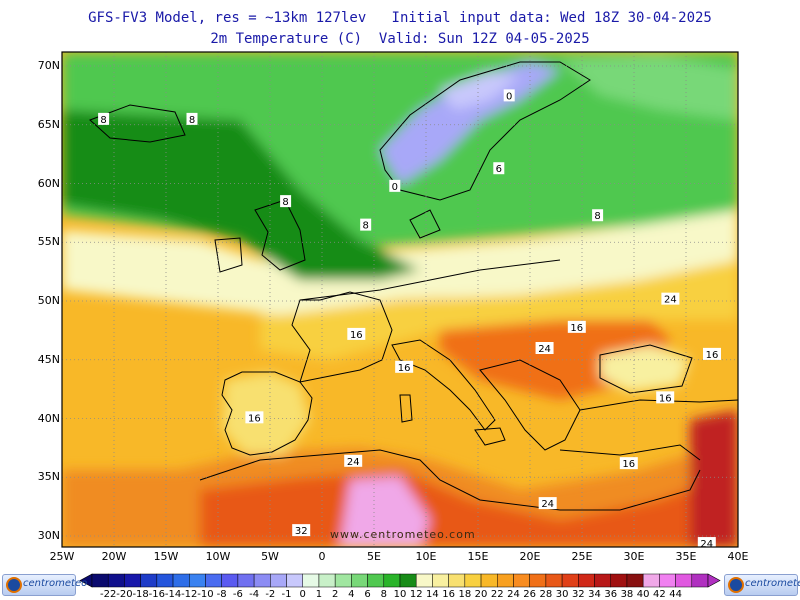 The width and height of the screenshot is (800, 600). What do you see at coordinates (425, 224) in the screenshot?
I see `coast-denmark` at bounding box center [425, 224].